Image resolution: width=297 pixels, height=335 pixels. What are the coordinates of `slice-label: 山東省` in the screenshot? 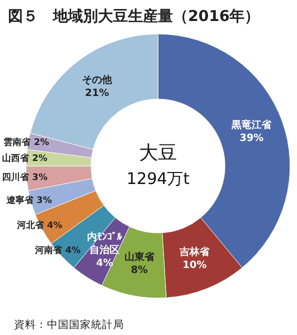 It's located at (139, 257).